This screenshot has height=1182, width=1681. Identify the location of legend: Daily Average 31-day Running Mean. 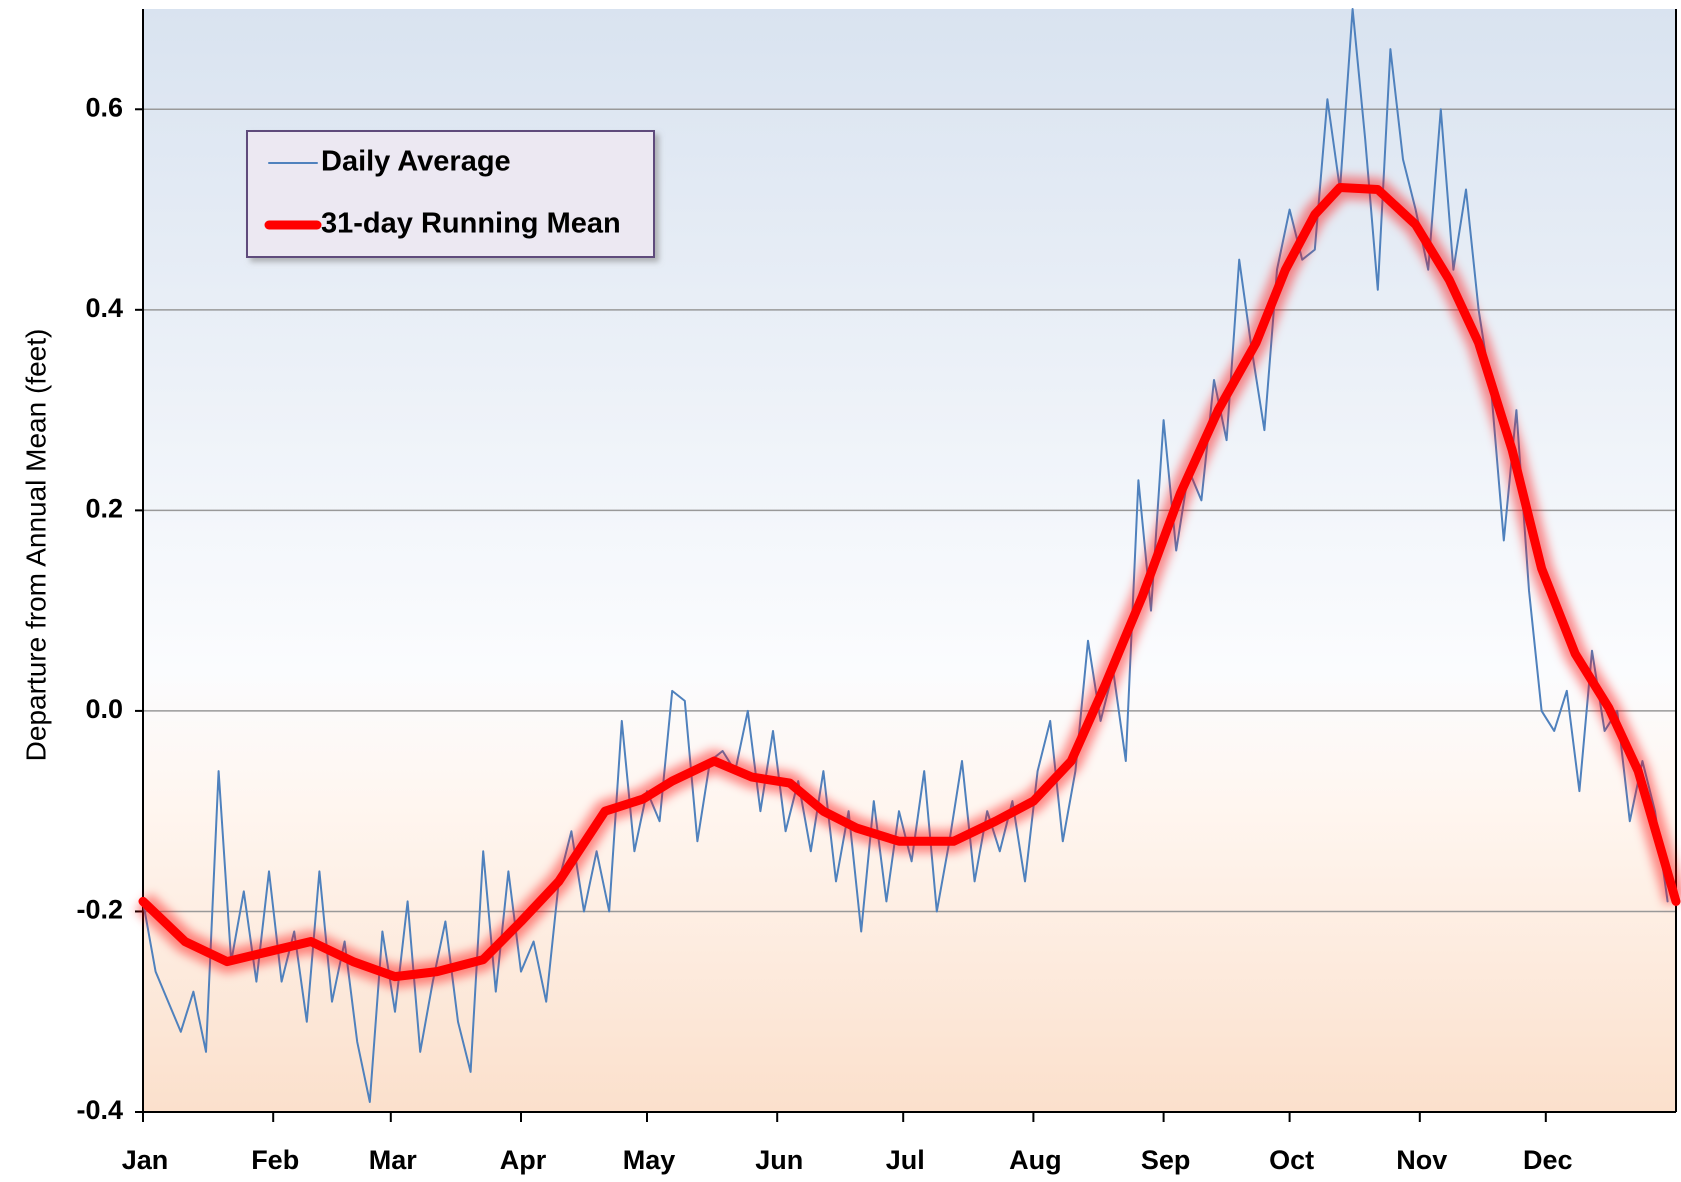
(450, 194).